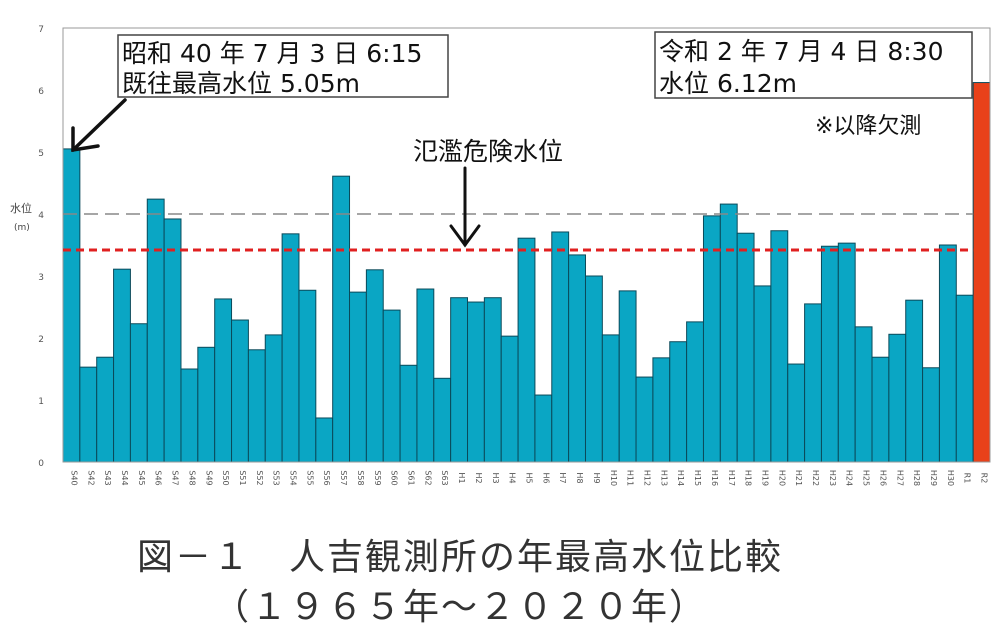 The image size is (1000, 630). What do you see at coordinates (981, 272) in the screenshot?
I see `bar-highlight` at bounding box center [981, 272].